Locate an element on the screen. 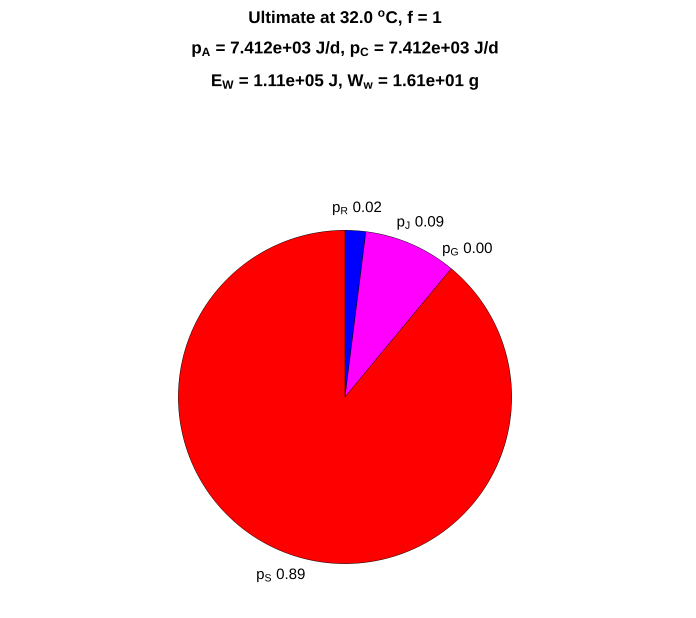 The image size is (696, 618). data-label: 0.89 is located at coordinates (290, 574).